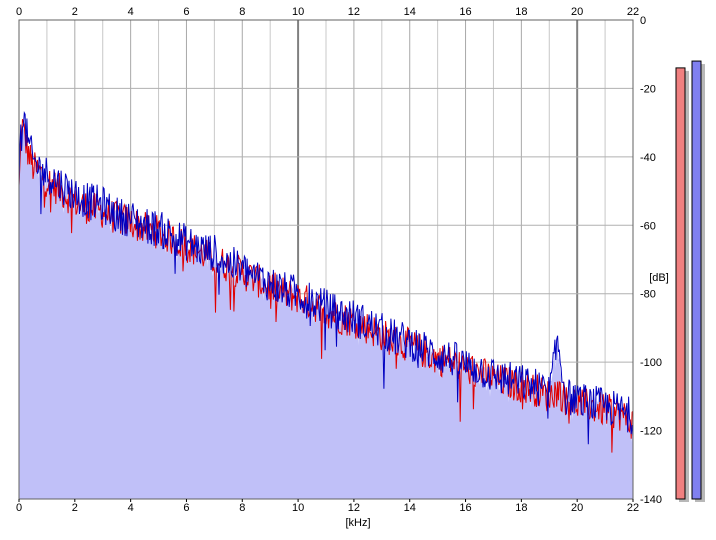 The image size is (716, 540). What do you see at coordinates (633, 508) in the screenshot?
I see `x-tick-label-bottom: 22` at bounding box center [633, 508].